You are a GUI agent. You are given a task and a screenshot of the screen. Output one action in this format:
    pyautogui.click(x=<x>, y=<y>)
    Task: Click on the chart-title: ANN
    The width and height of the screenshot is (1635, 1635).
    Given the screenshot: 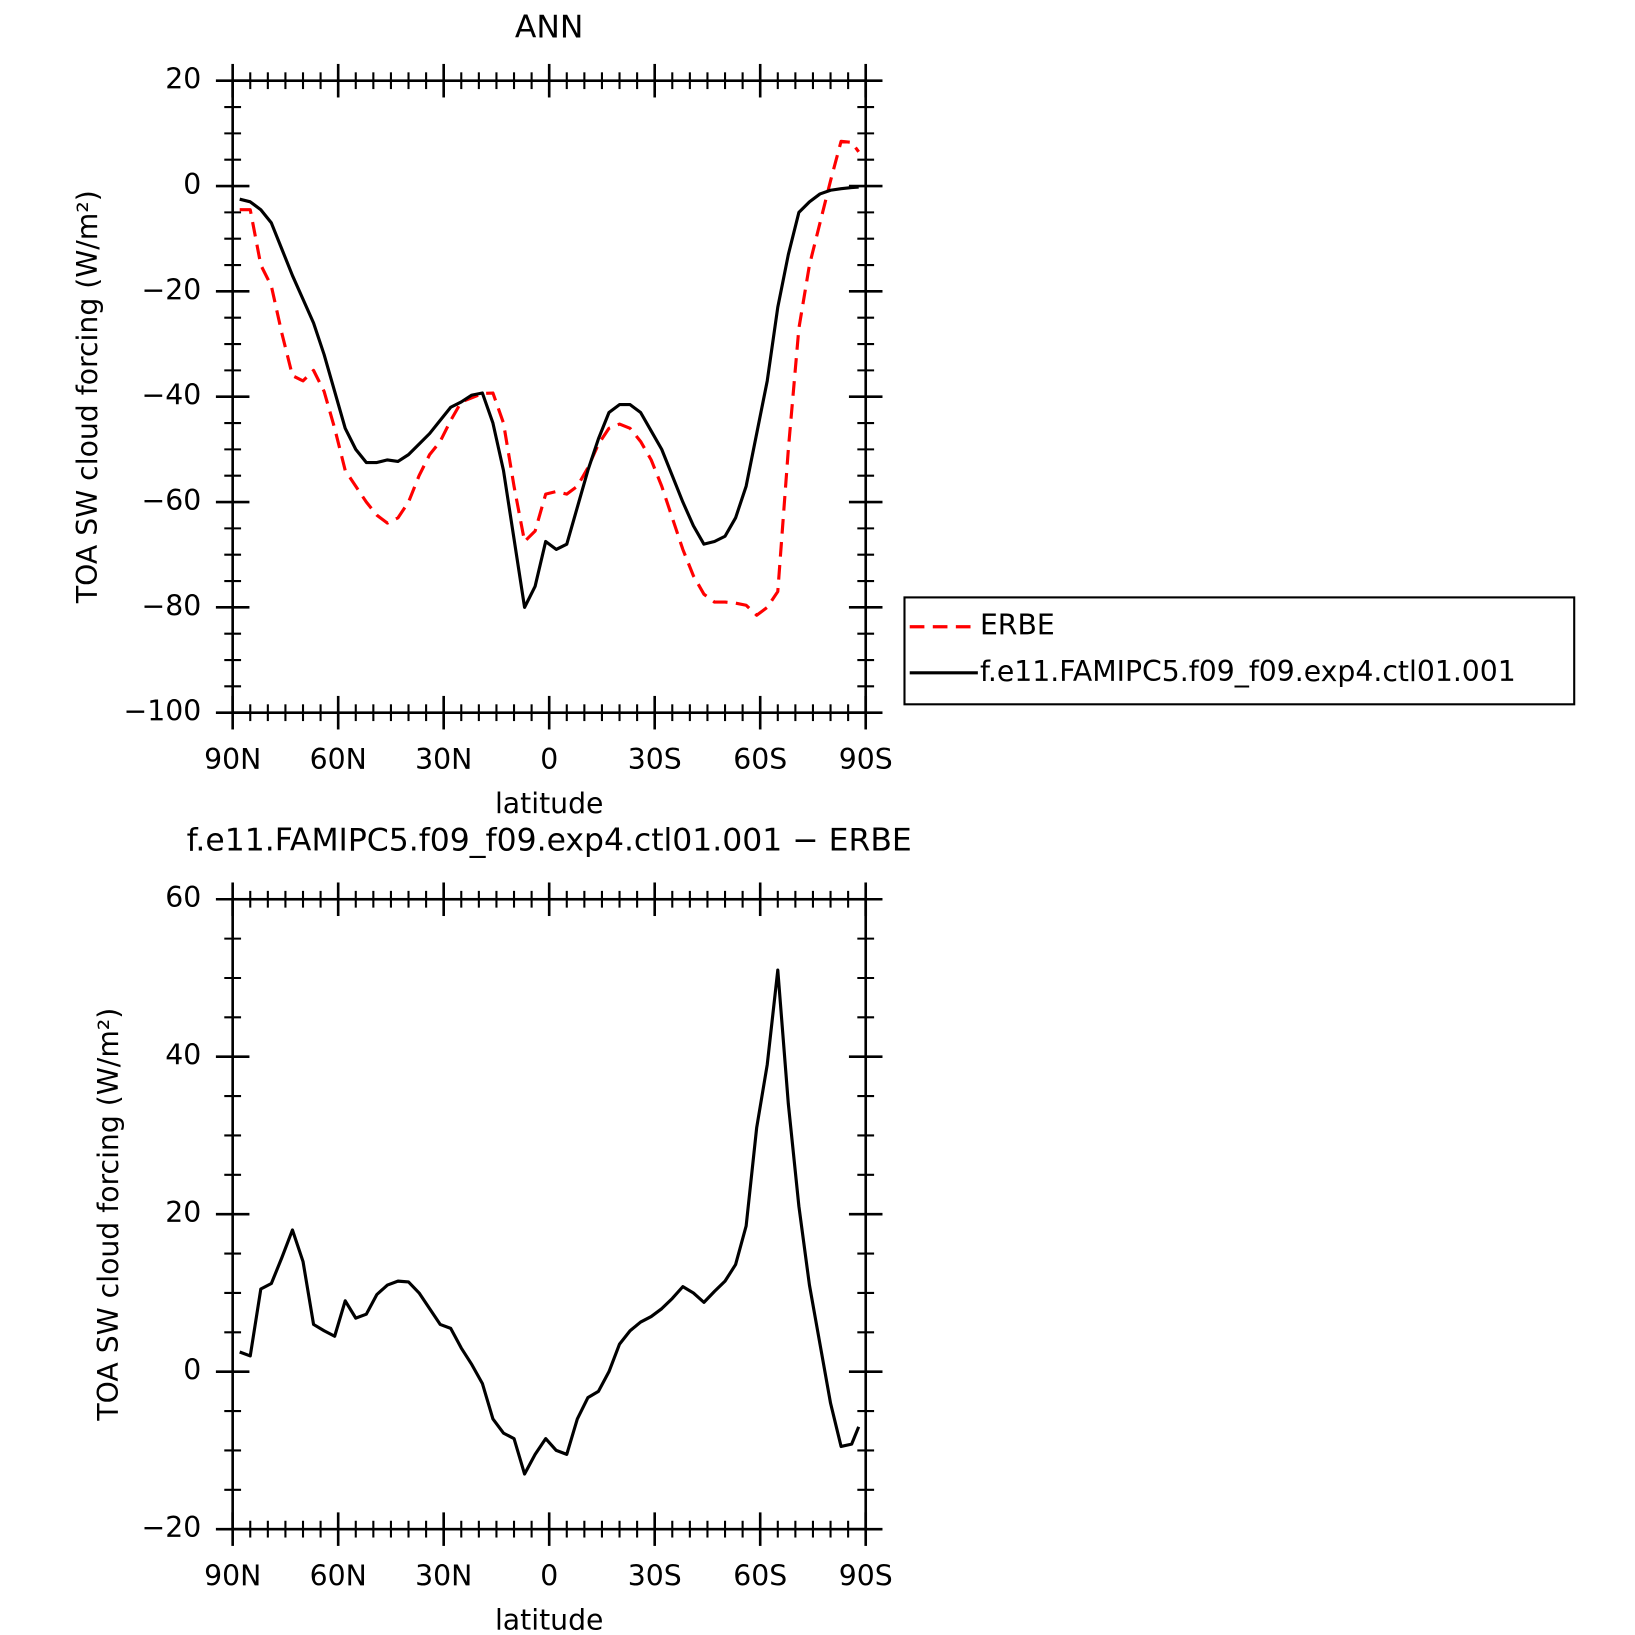 What is the action you would take?
    pyautogui.click(x=549, y=27)
    